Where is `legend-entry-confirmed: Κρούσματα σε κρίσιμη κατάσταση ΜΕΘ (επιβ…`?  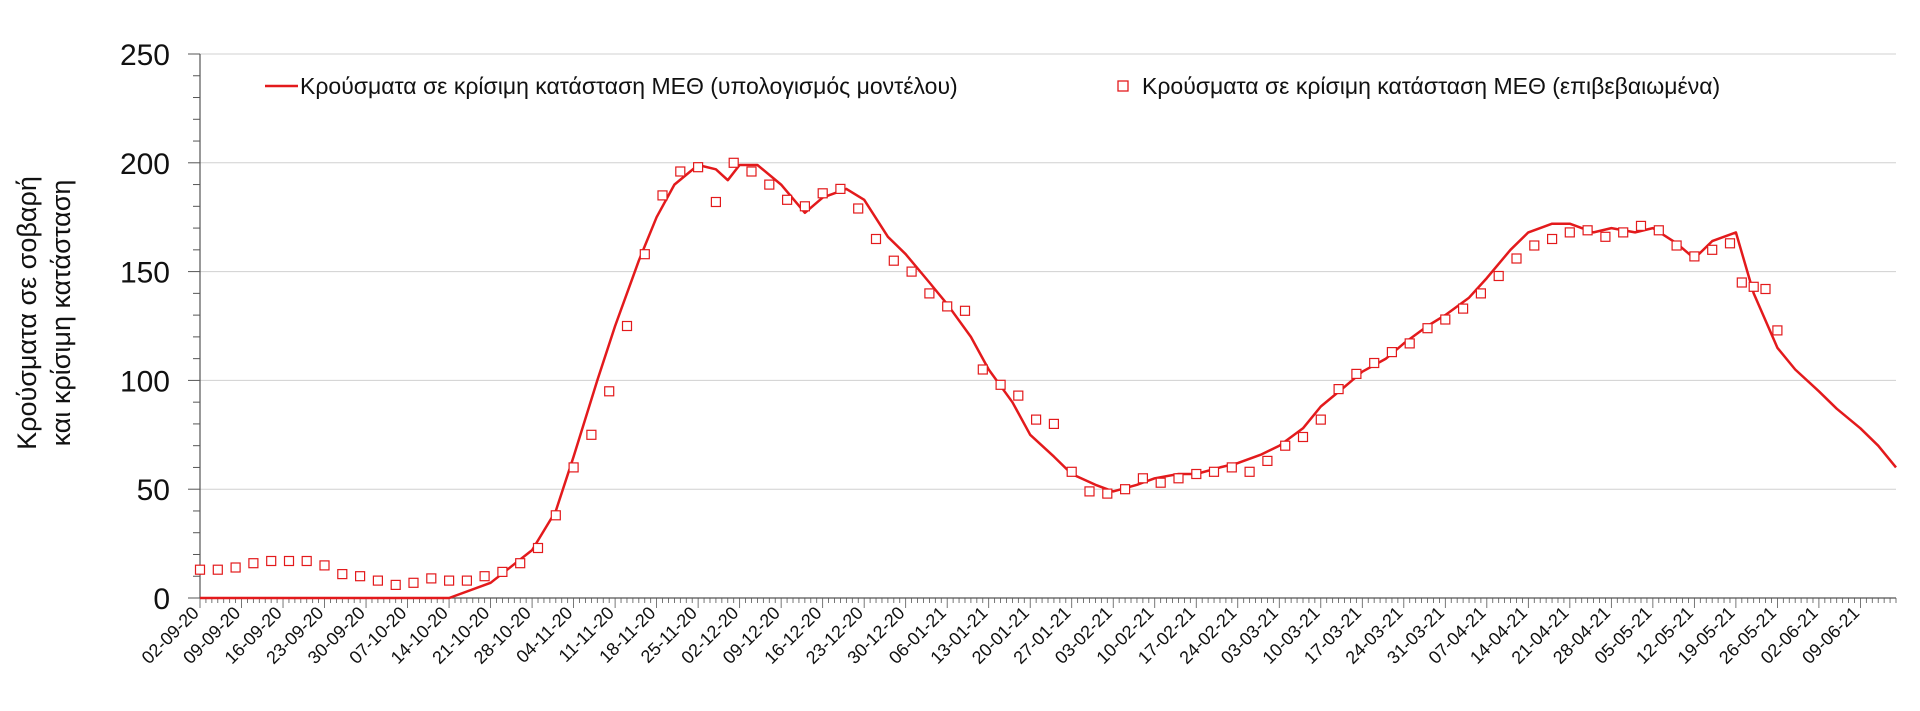
legend-entry-confirmed: Κρούσματα σε κρίσιμη κατάσταση ΜΕΘ (επιβ… is located at coordinates (1431, 86).